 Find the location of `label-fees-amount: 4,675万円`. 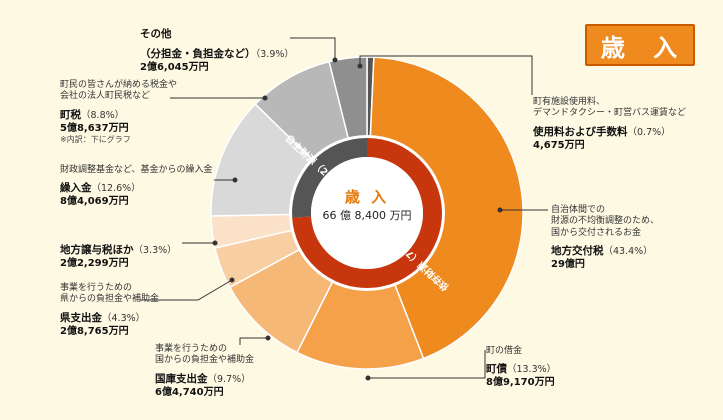

label-fees-amount: 4,675万円 is located at coordinates (559, 145).